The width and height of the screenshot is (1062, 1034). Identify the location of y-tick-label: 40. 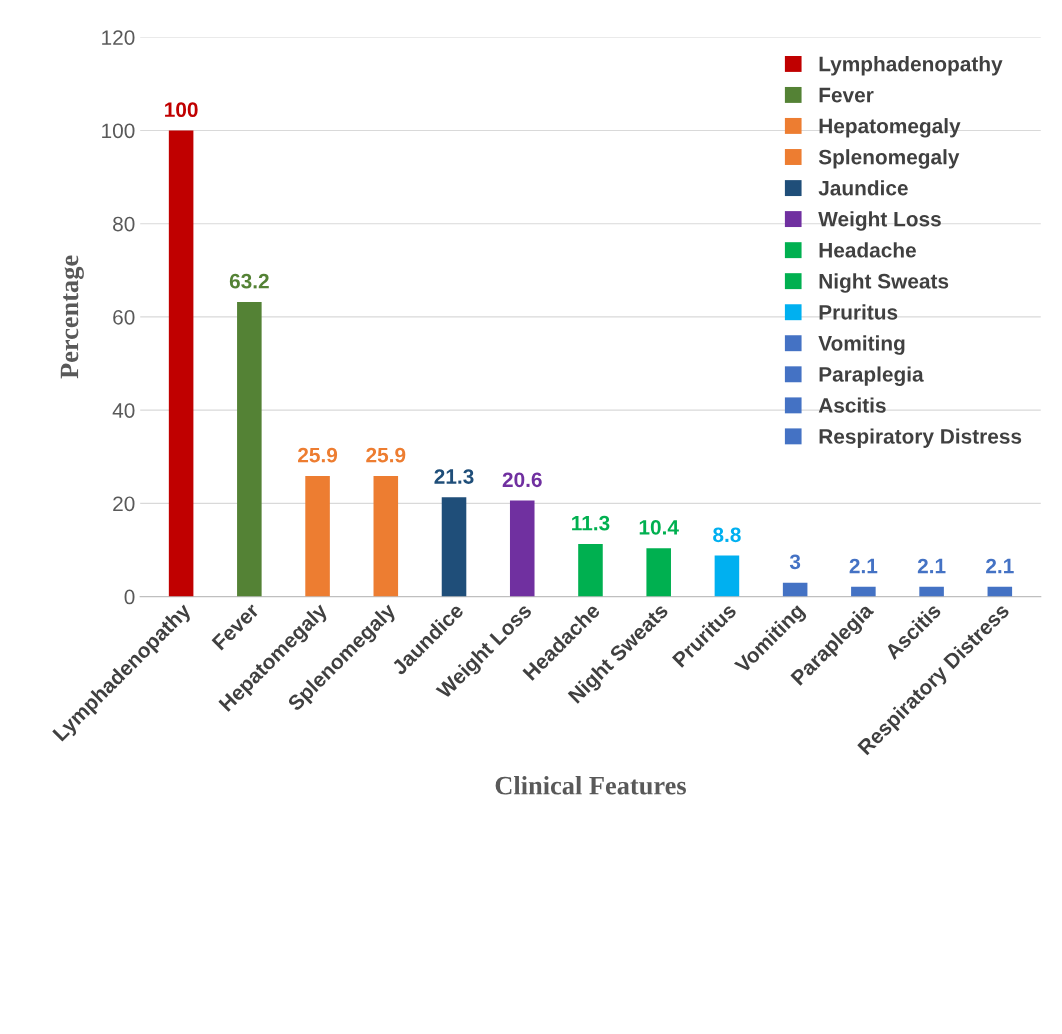
(123, 410).